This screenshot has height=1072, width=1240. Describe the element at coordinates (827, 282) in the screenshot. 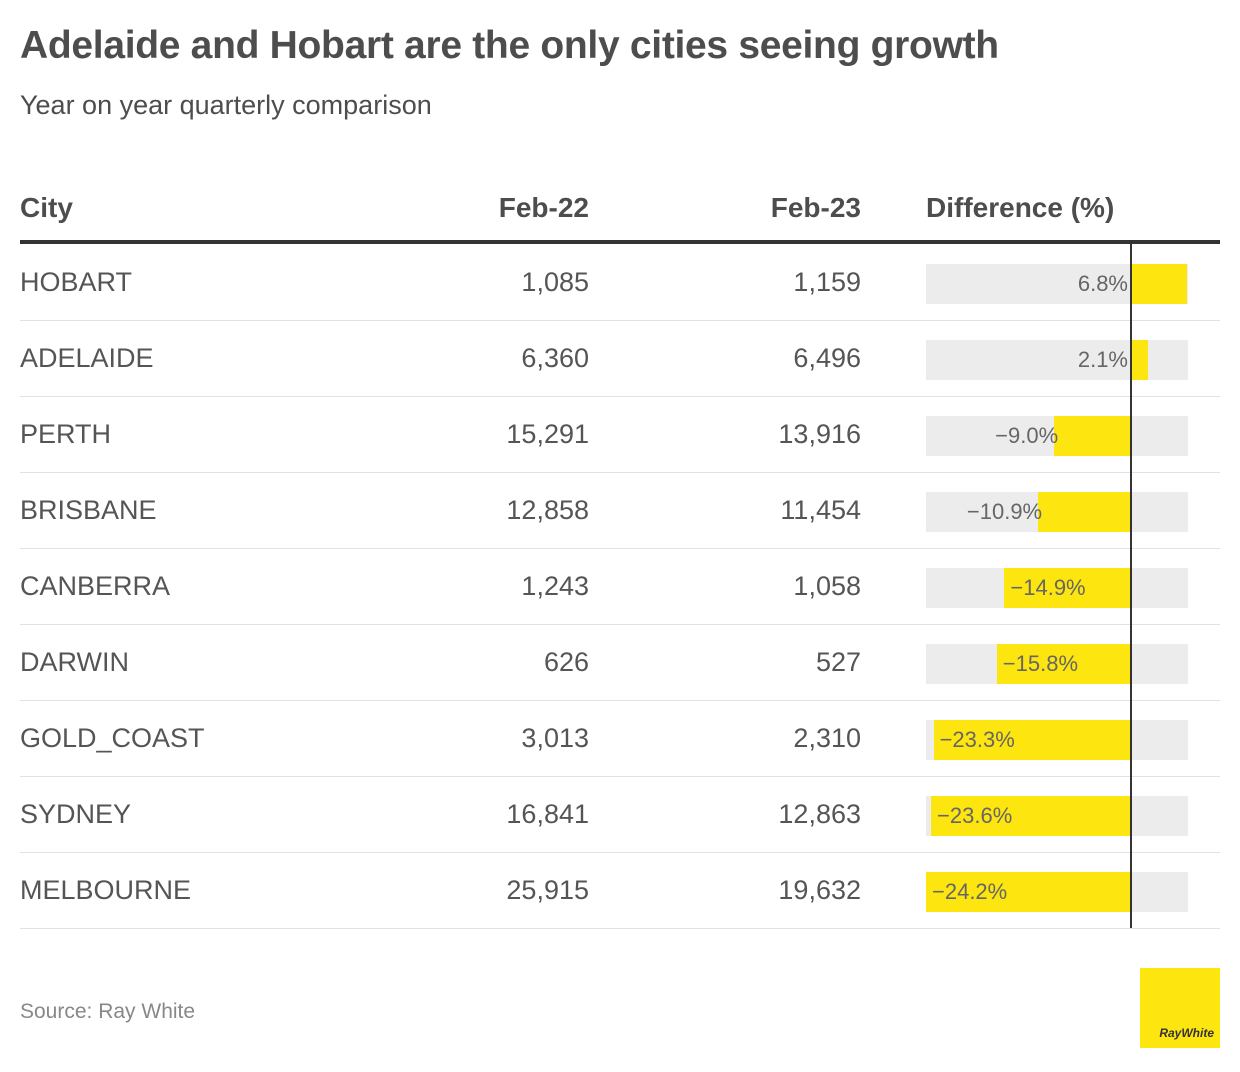

I see `feb23-cell: 1,159` at that location.